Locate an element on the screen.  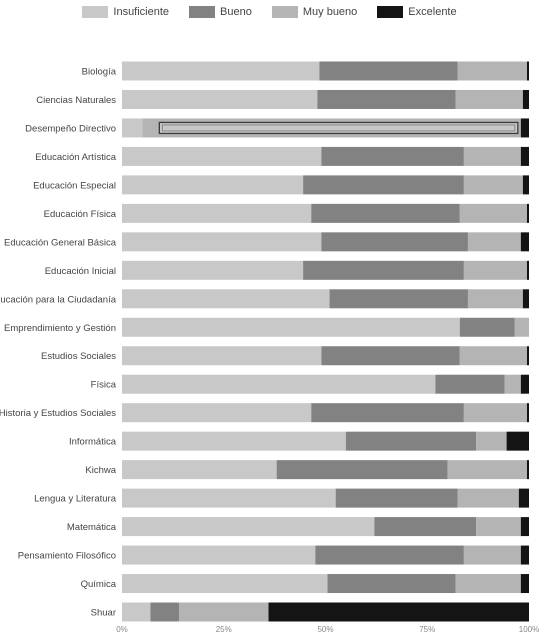
legend-label: Bueno is located at coordinates (236, 12).